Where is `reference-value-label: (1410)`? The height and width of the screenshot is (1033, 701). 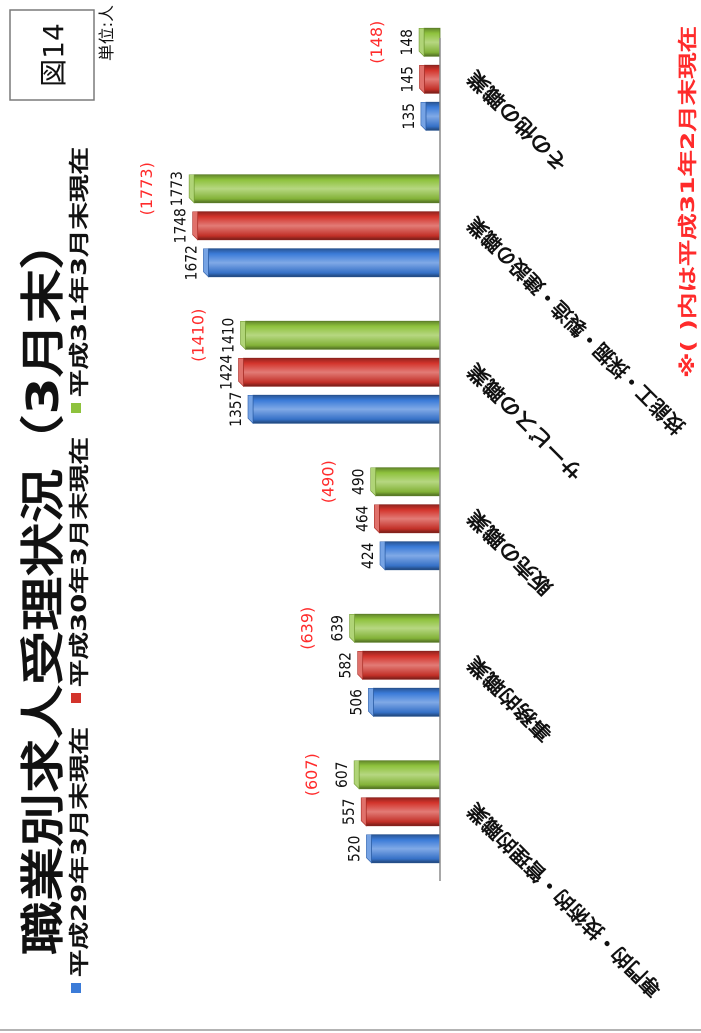 reference-value-label: (1410) is located at coordinates (197, 335).